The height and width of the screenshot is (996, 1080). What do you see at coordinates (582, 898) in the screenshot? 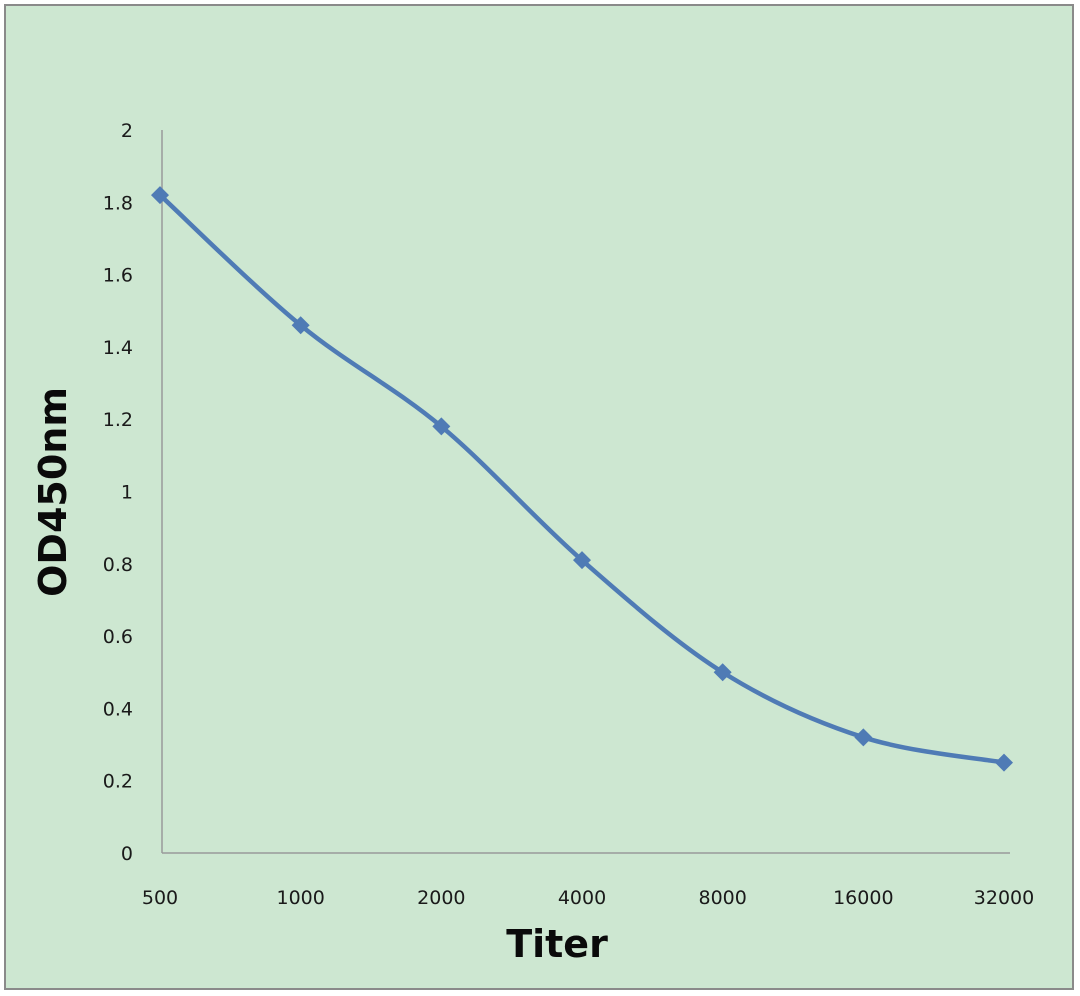
I see `x-tick-label: 4000` at bounding box center [582, 898].